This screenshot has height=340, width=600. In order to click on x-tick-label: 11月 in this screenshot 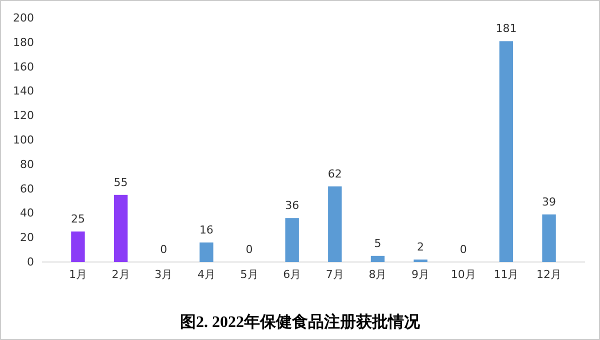, I will do `click(506, 274)`.